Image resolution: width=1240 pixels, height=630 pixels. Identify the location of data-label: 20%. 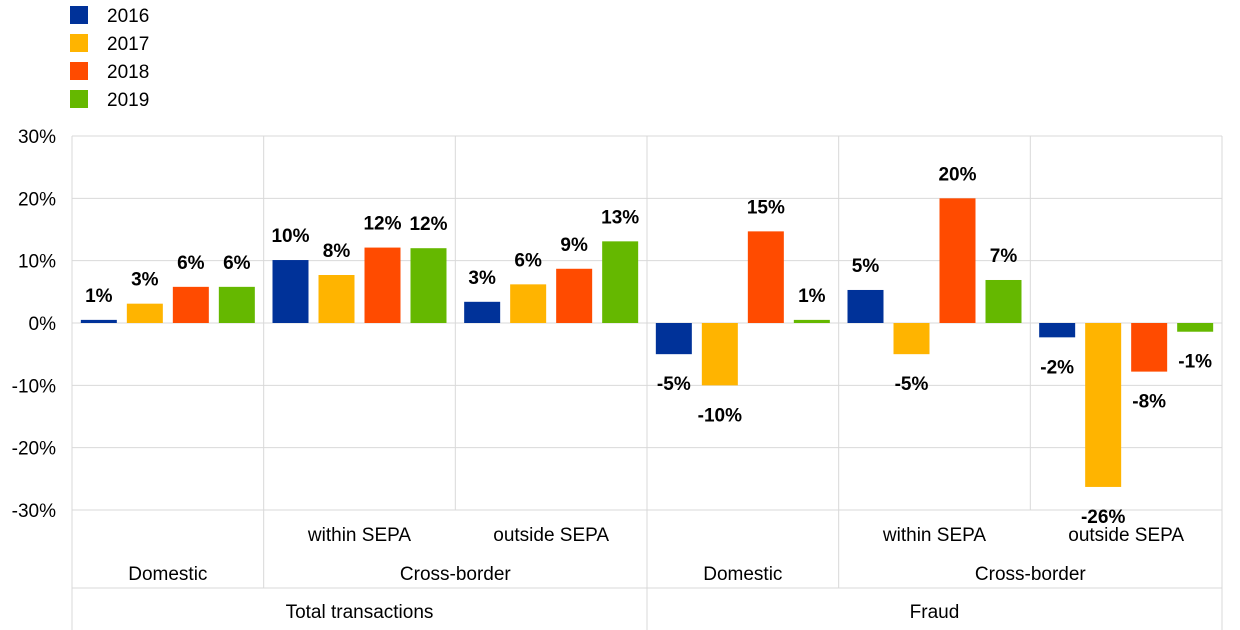
(957, 174).